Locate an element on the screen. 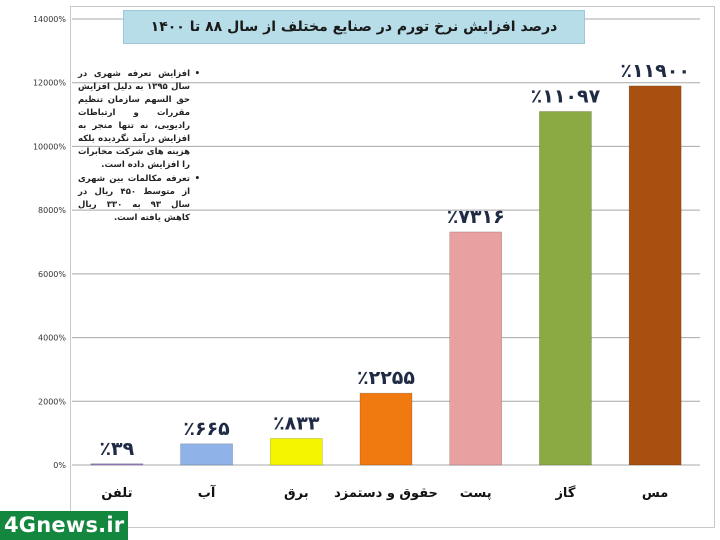  y-tick-label: 2000% is located at coordinates (52, 401).